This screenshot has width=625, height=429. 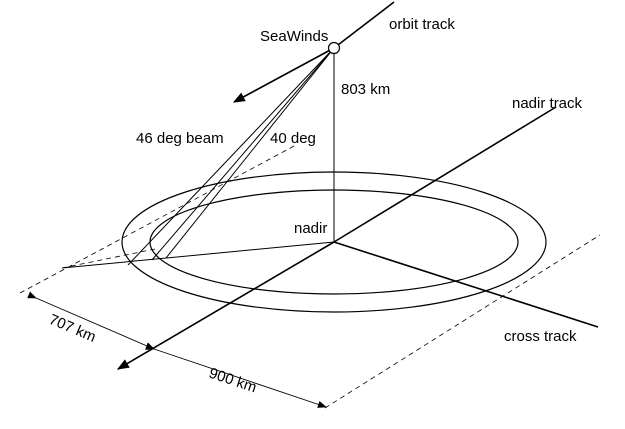 I want to click on orbit-track-label: orbit track, so click(x=422, y=24).